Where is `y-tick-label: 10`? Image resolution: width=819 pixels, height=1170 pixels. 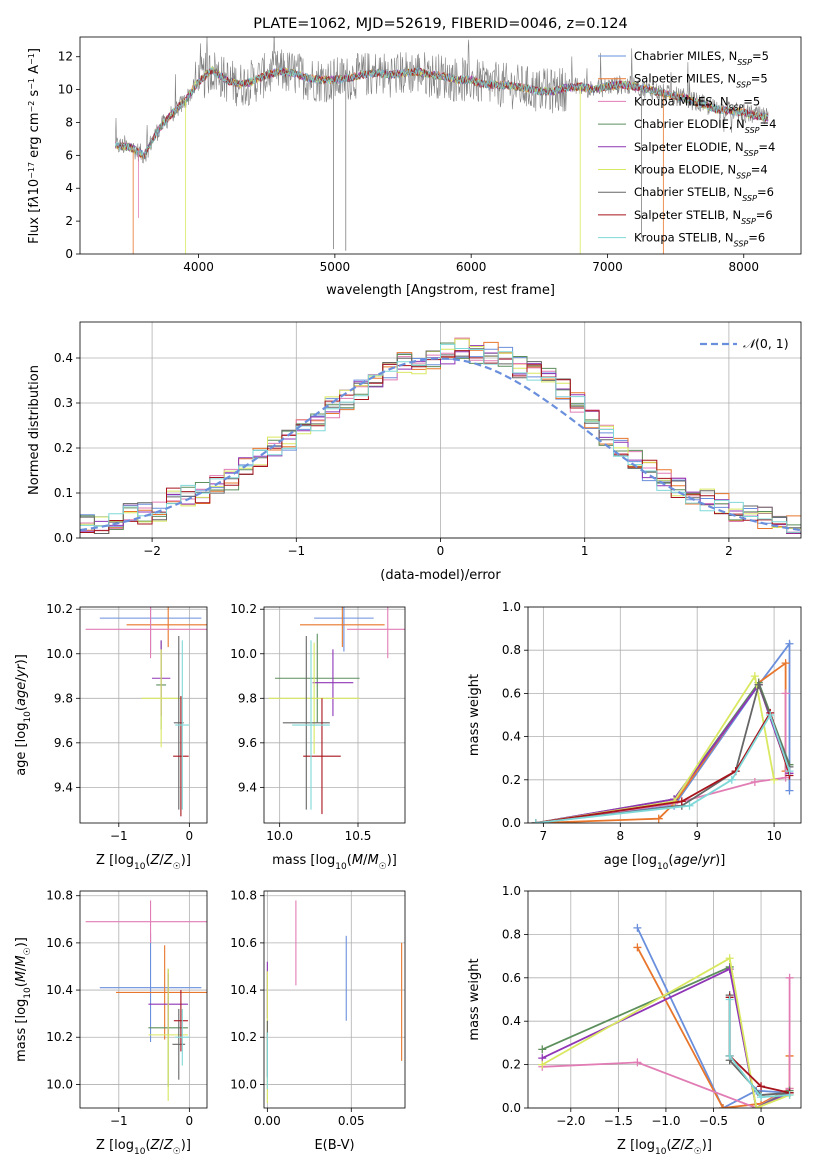
y-tick-label: 10 is located at coordinates (65, 90).